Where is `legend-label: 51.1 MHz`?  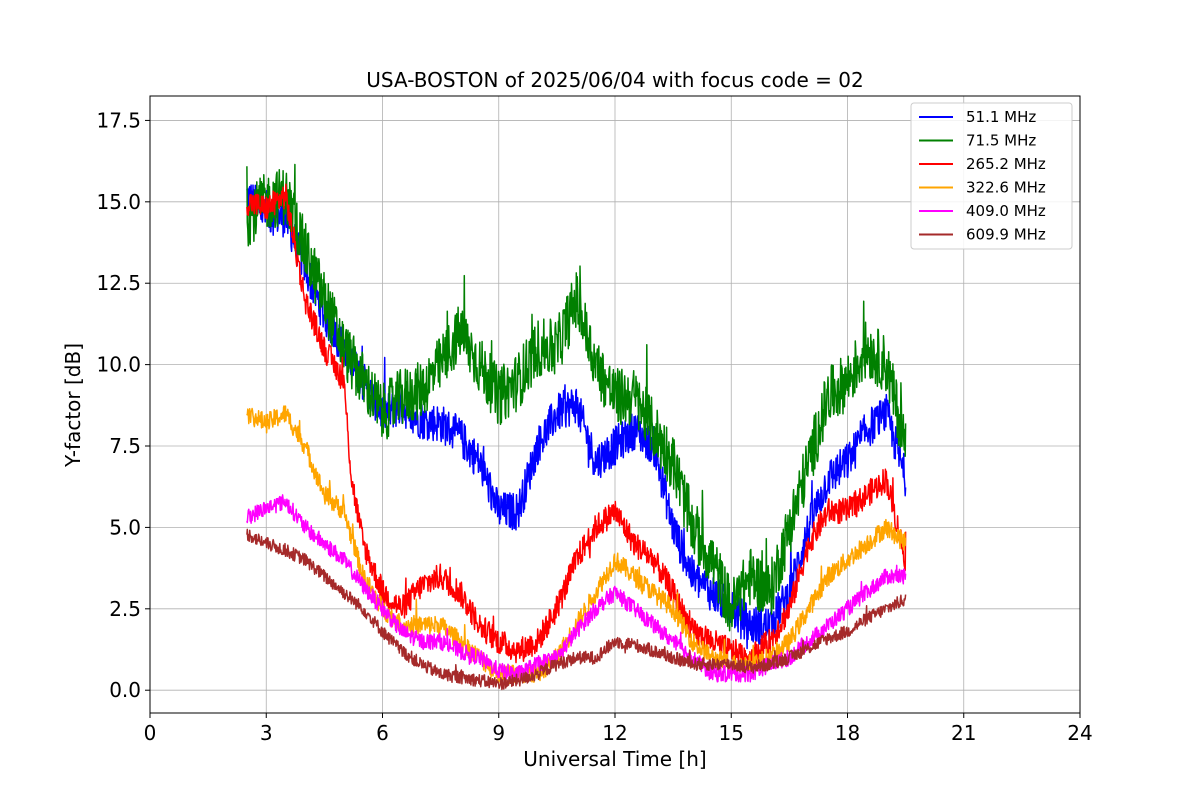 legend-label: 51.1 MHz is located at coordinates (1001, 117).